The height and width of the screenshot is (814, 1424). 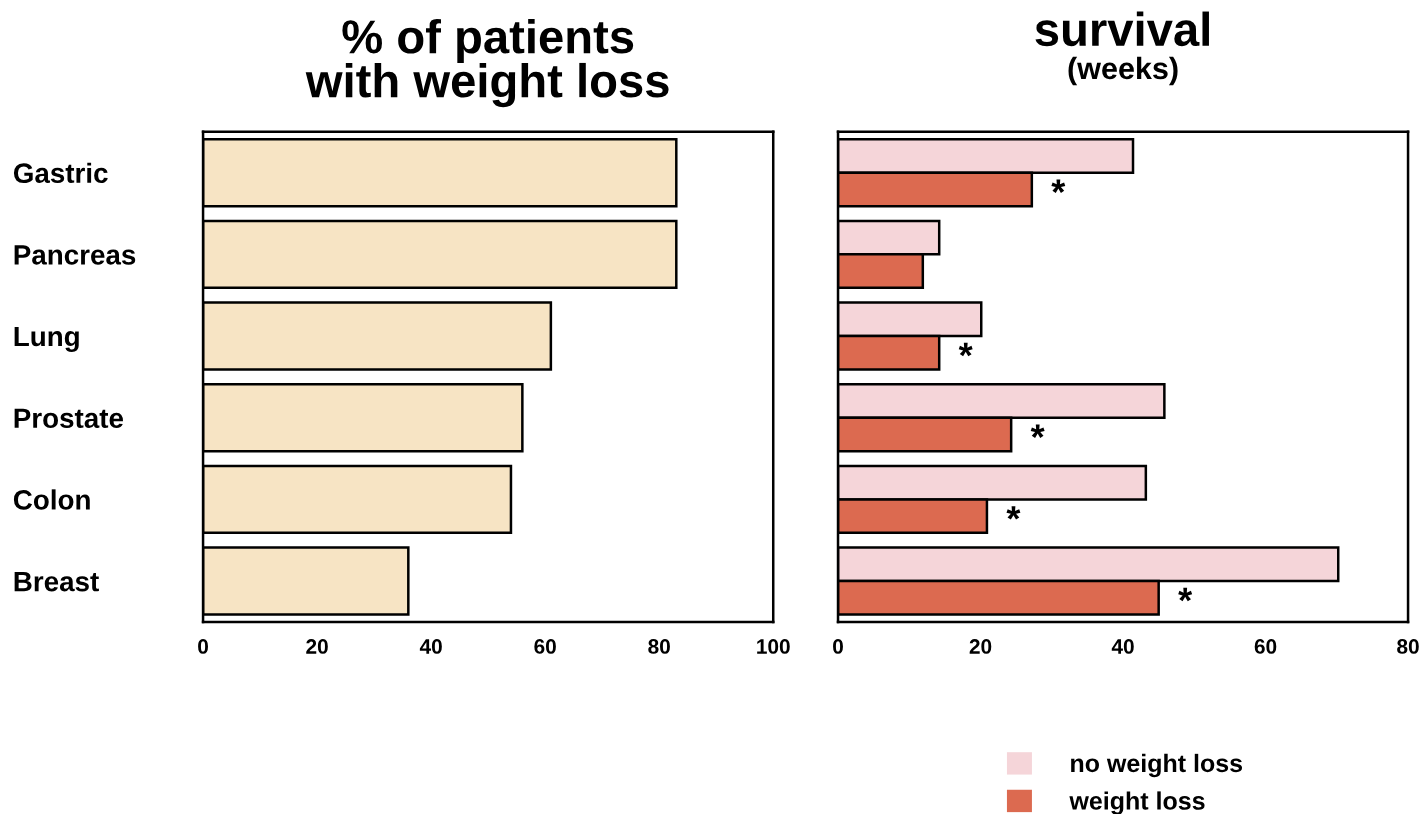 What do you see at coordinates (773, 646) in the screenshot?
I see `x-tick-label: 100` at bounding box center [773, 646].